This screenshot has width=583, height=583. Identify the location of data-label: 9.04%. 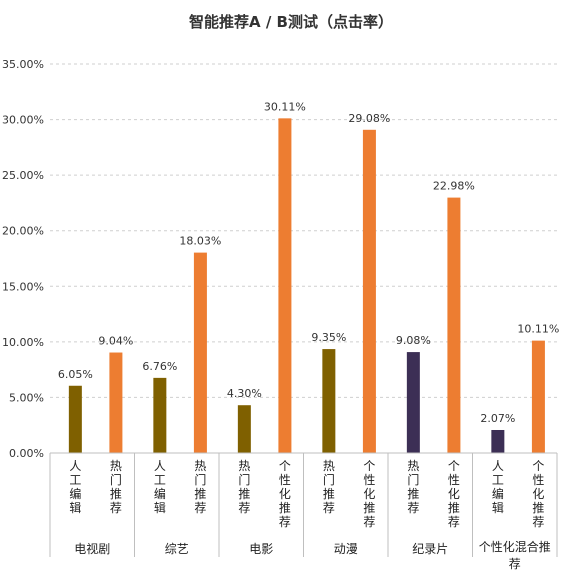
(115, 341).